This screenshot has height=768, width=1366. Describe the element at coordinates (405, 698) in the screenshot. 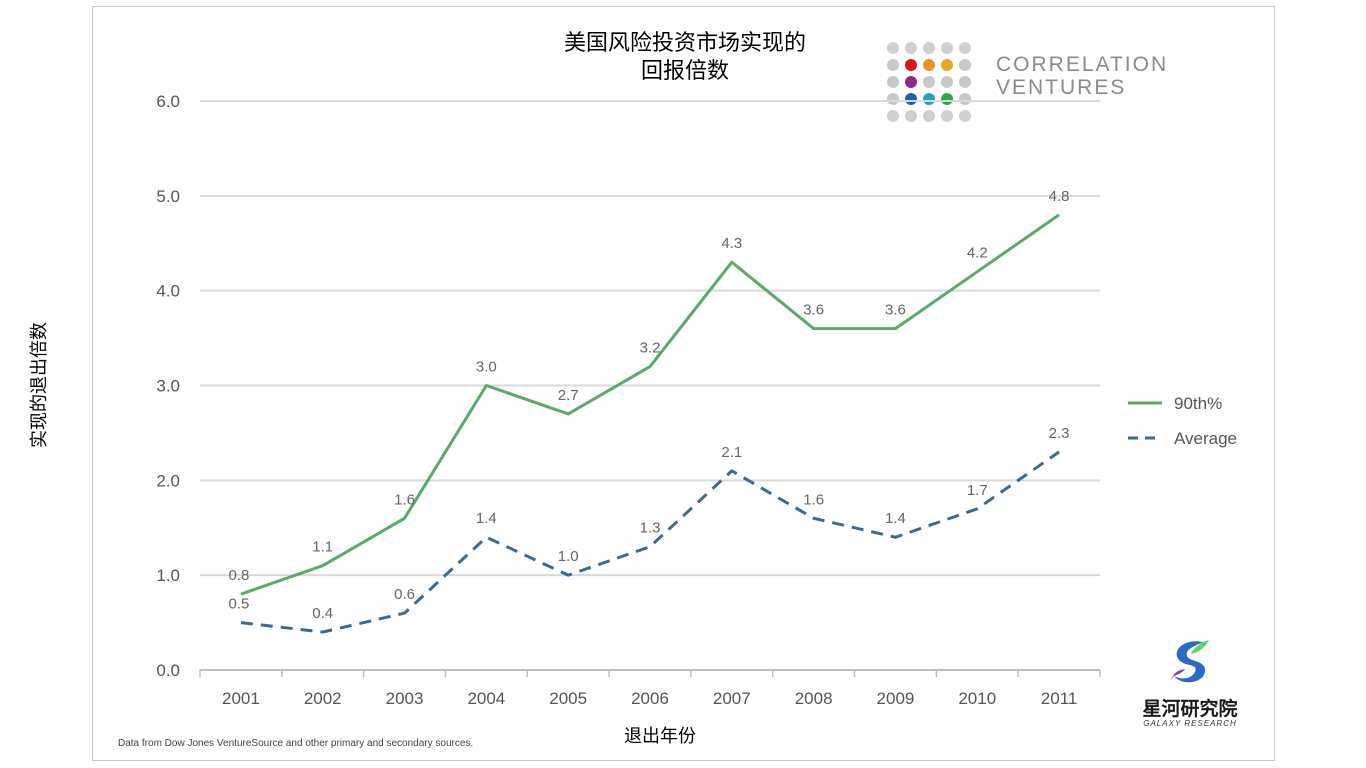

I see `x-tick-label: 2003` at that location.